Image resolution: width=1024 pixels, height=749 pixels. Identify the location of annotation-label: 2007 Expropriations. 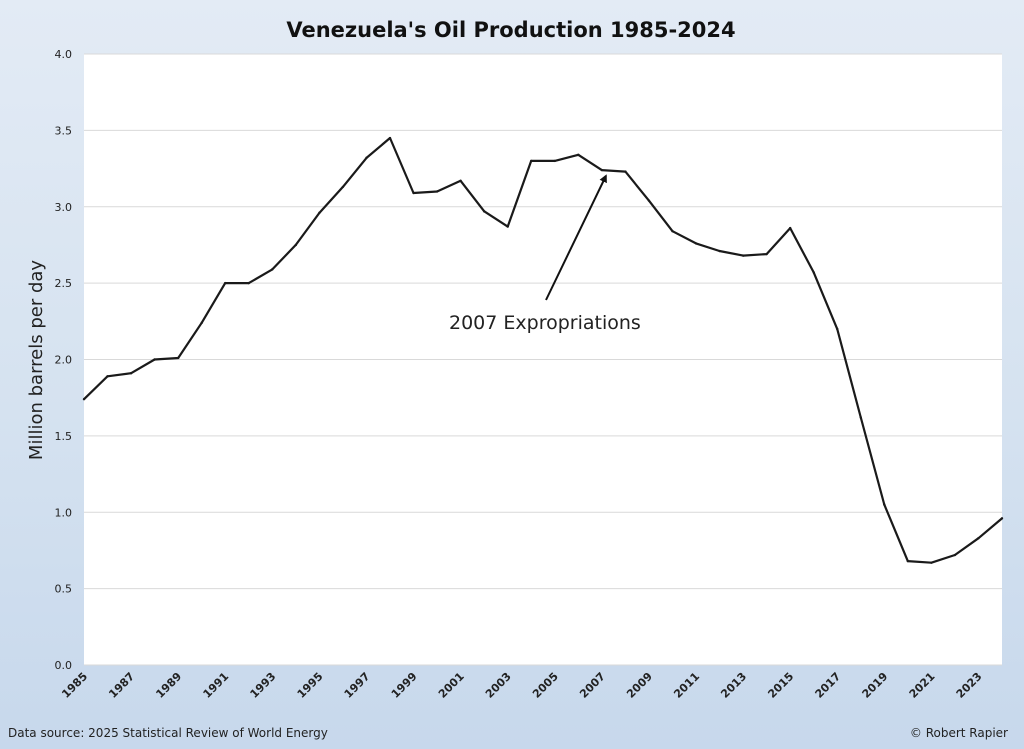
(545, 323).